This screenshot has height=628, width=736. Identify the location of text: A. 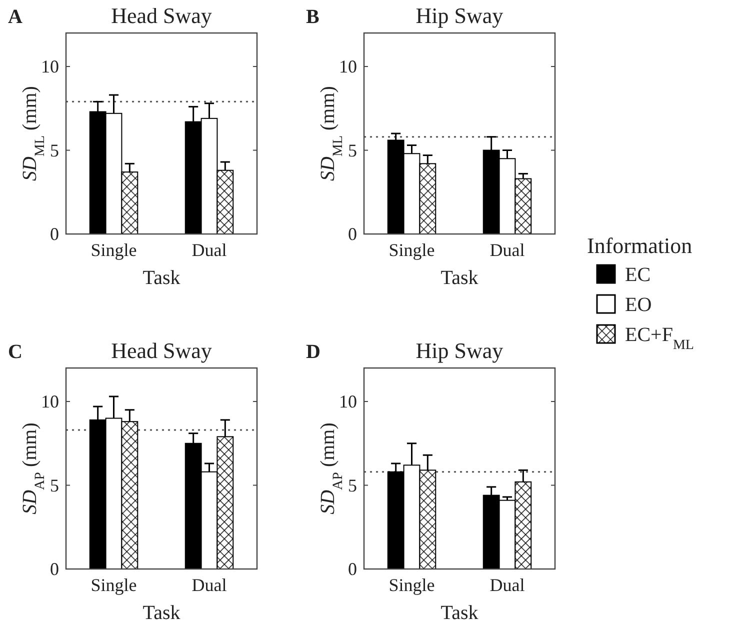
(15, 17).